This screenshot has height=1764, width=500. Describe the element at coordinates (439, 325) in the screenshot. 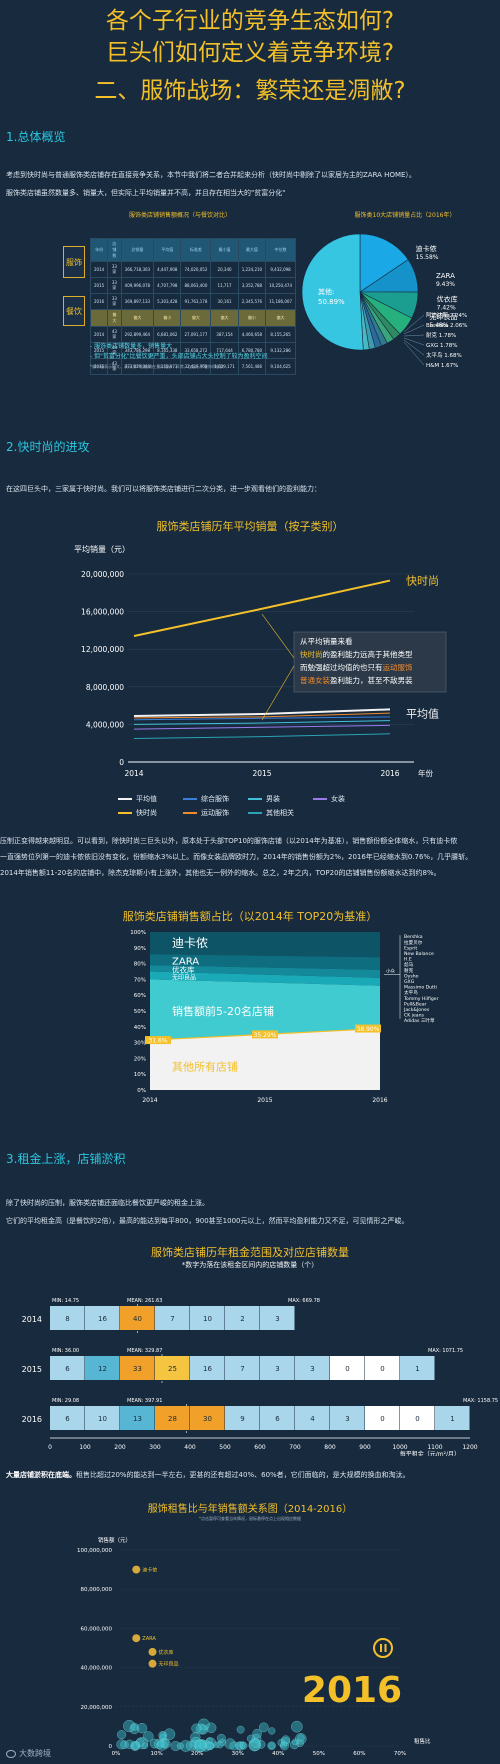

I see `pie-slice-value: 5.48%` at that location.